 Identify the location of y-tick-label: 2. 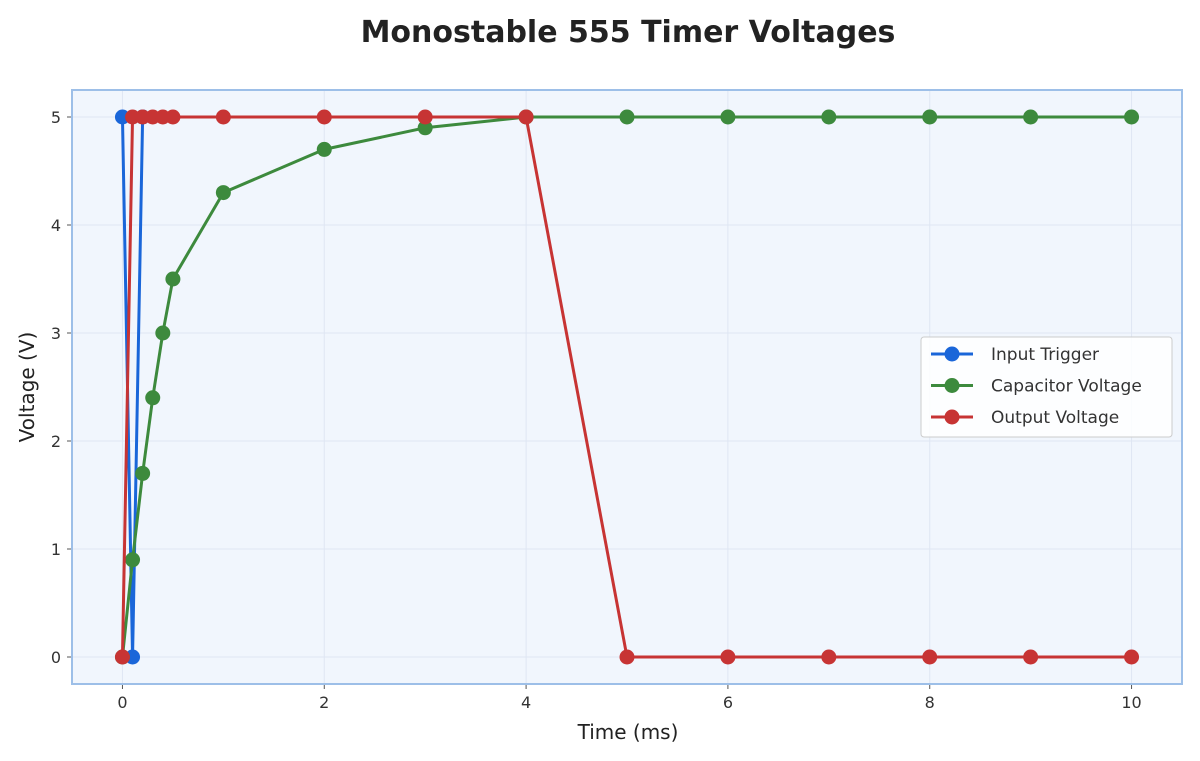
(56, 441).